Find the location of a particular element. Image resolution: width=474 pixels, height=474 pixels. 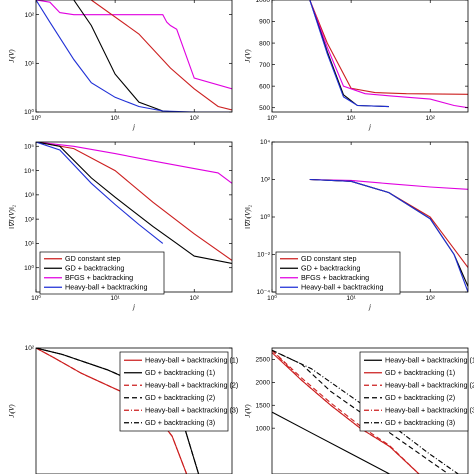

y-tick-label: 800 is located at coordinates (264, 43).